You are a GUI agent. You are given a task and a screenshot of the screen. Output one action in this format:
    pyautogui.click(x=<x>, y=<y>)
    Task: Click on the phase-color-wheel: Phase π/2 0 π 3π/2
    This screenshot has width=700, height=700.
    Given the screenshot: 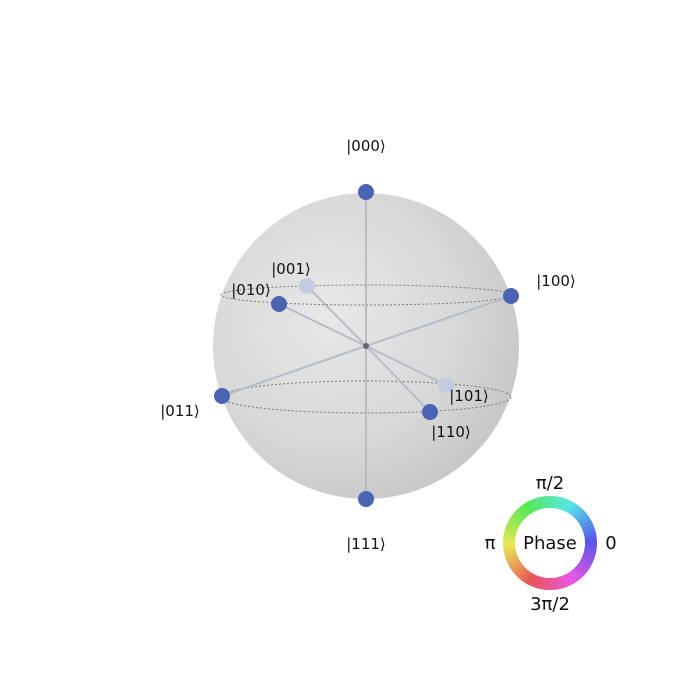 What is the action you would take?
    pyautogui.click(x=551, y=544)
    